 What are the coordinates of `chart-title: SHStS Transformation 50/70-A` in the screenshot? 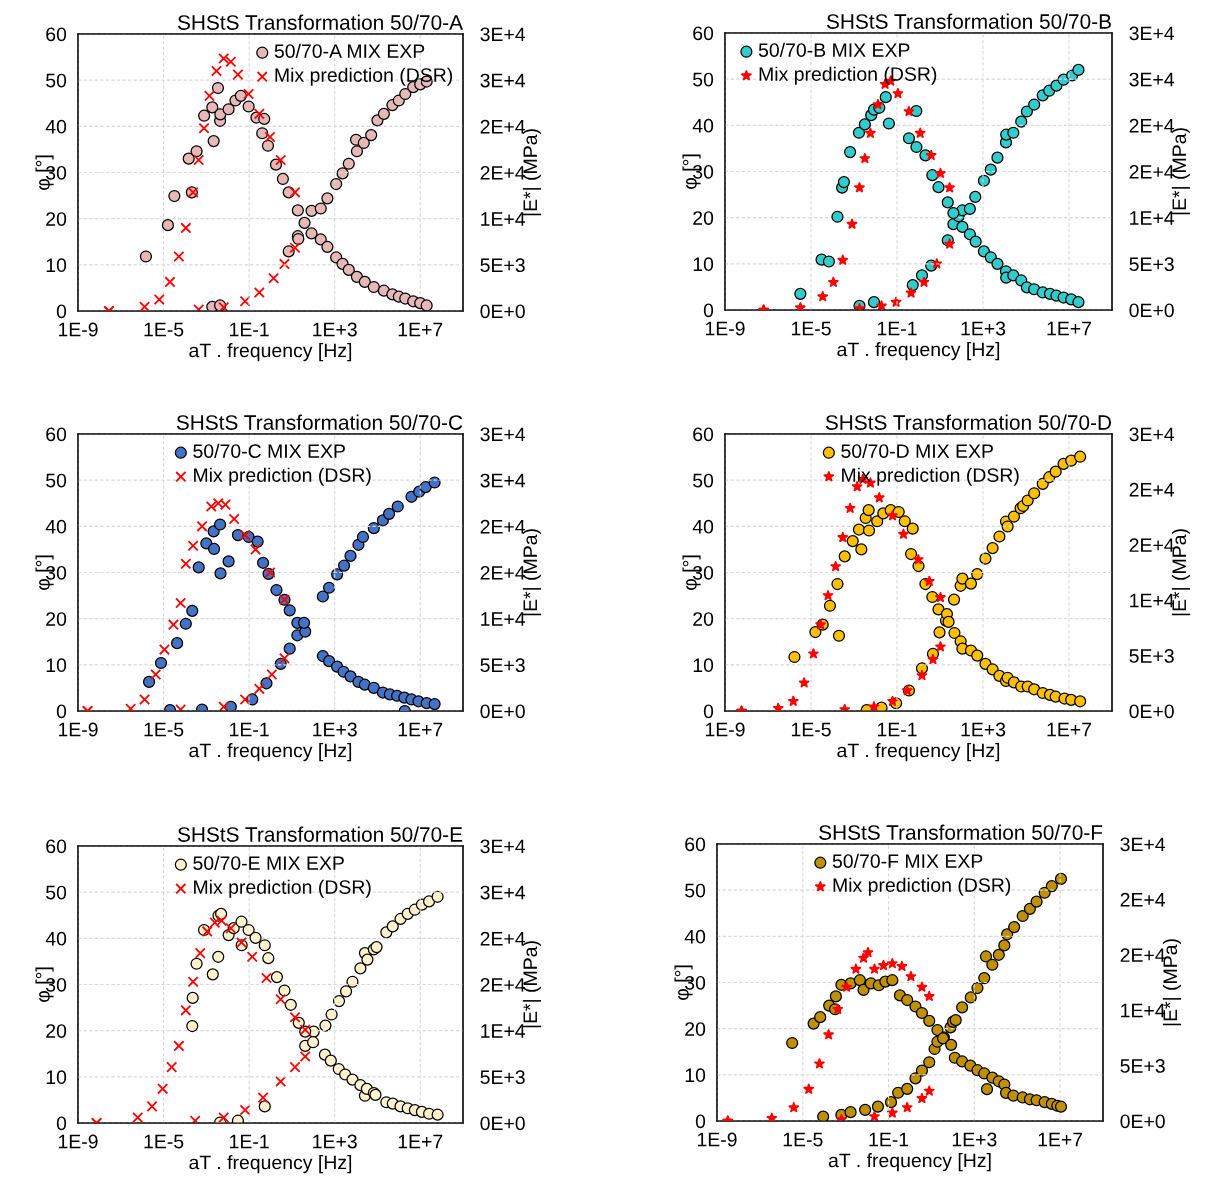 It's located at (320, 22).